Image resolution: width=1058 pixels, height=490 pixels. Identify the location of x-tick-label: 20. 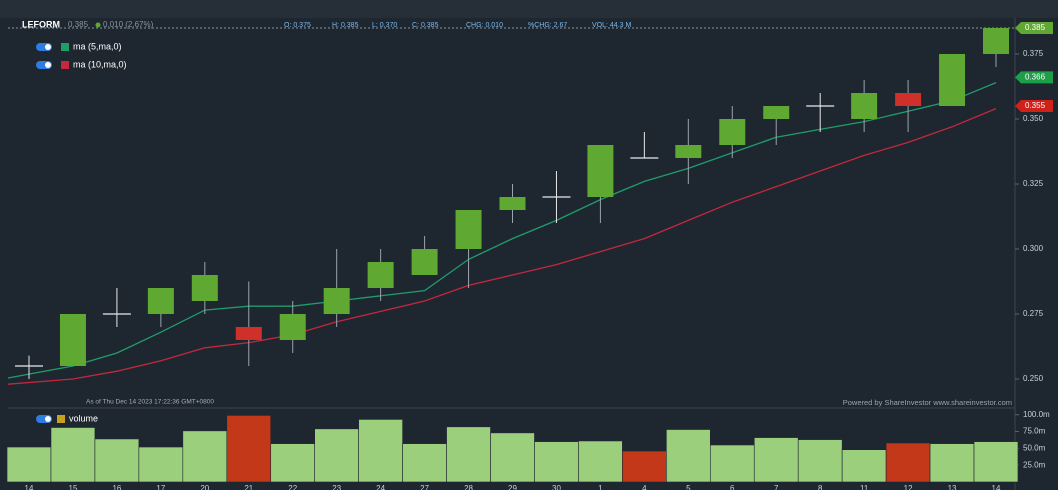
(204, 487).